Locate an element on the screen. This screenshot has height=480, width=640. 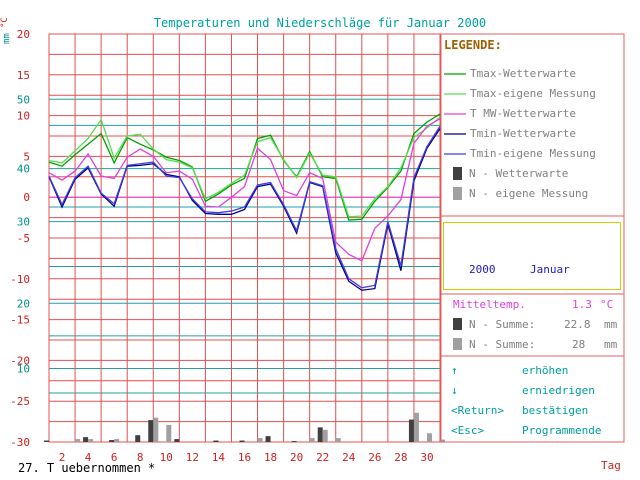
y-tick-temp: 10 is located at coordinates (23, 116).